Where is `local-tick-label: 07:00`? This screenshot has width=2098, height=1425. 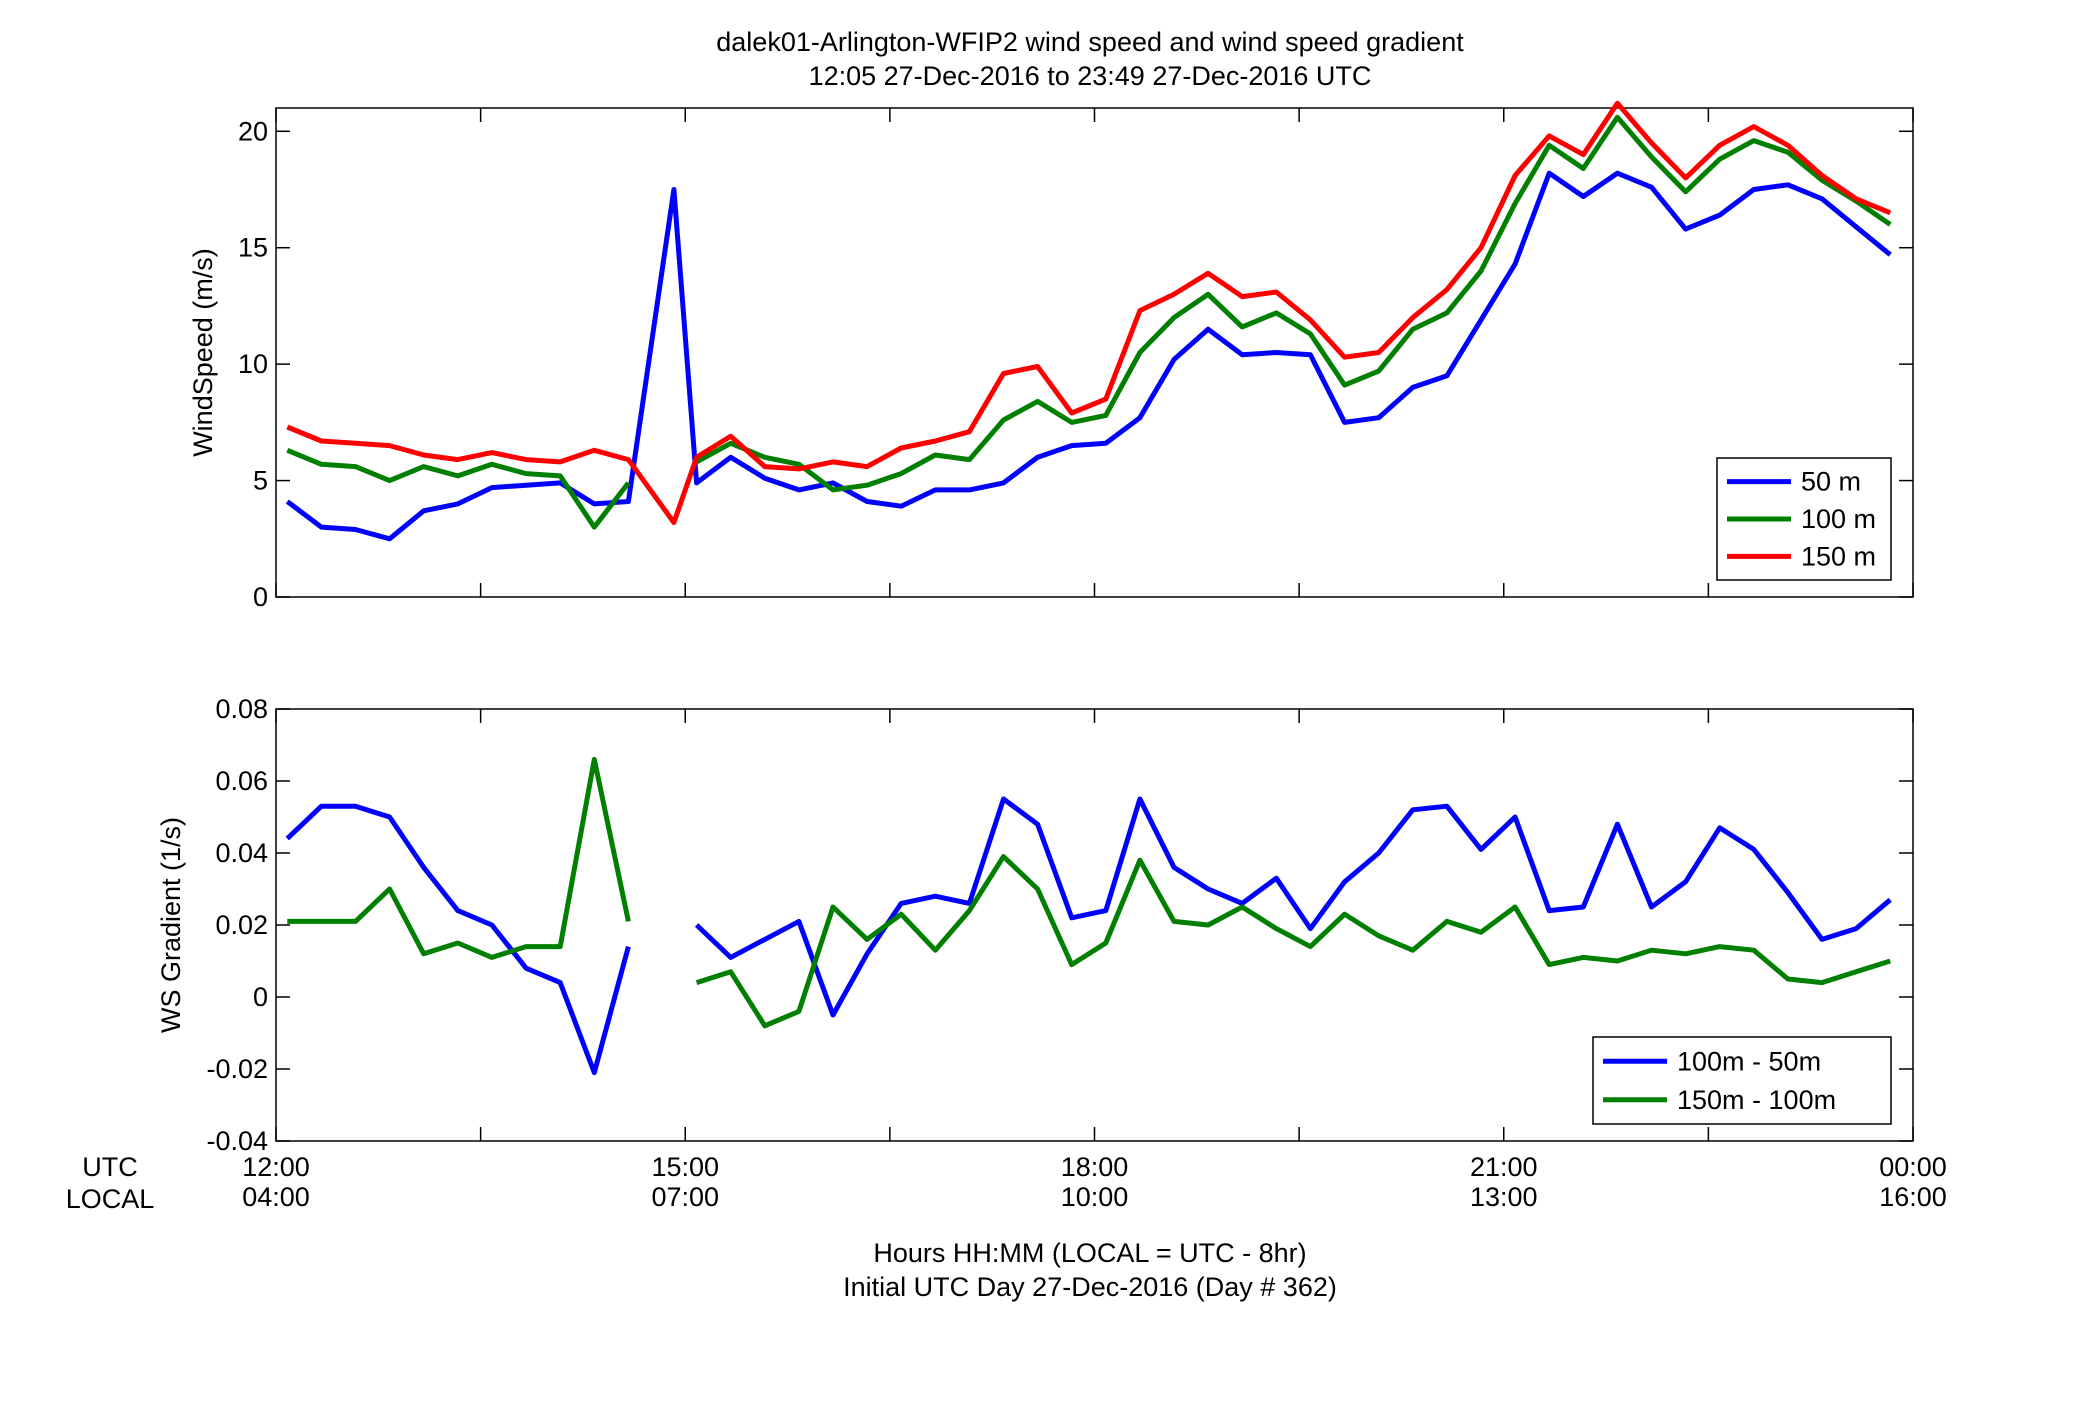
local-tick-label: 07:00 is located at coordinates (685, 1197).